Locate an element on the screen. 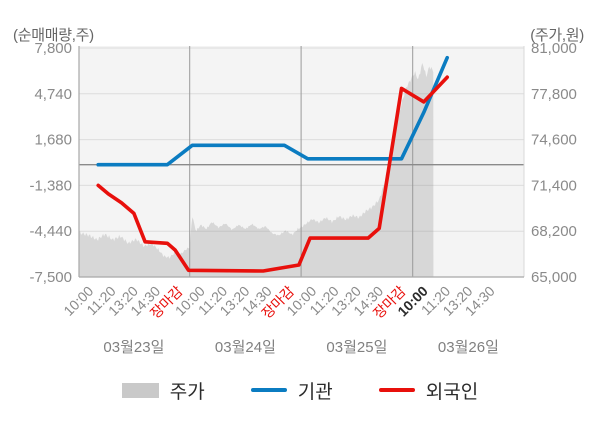 The width and height of the screenshot is (600, 428). right-axis-tick-label: 71,400 is located at coordinates (554, 185).